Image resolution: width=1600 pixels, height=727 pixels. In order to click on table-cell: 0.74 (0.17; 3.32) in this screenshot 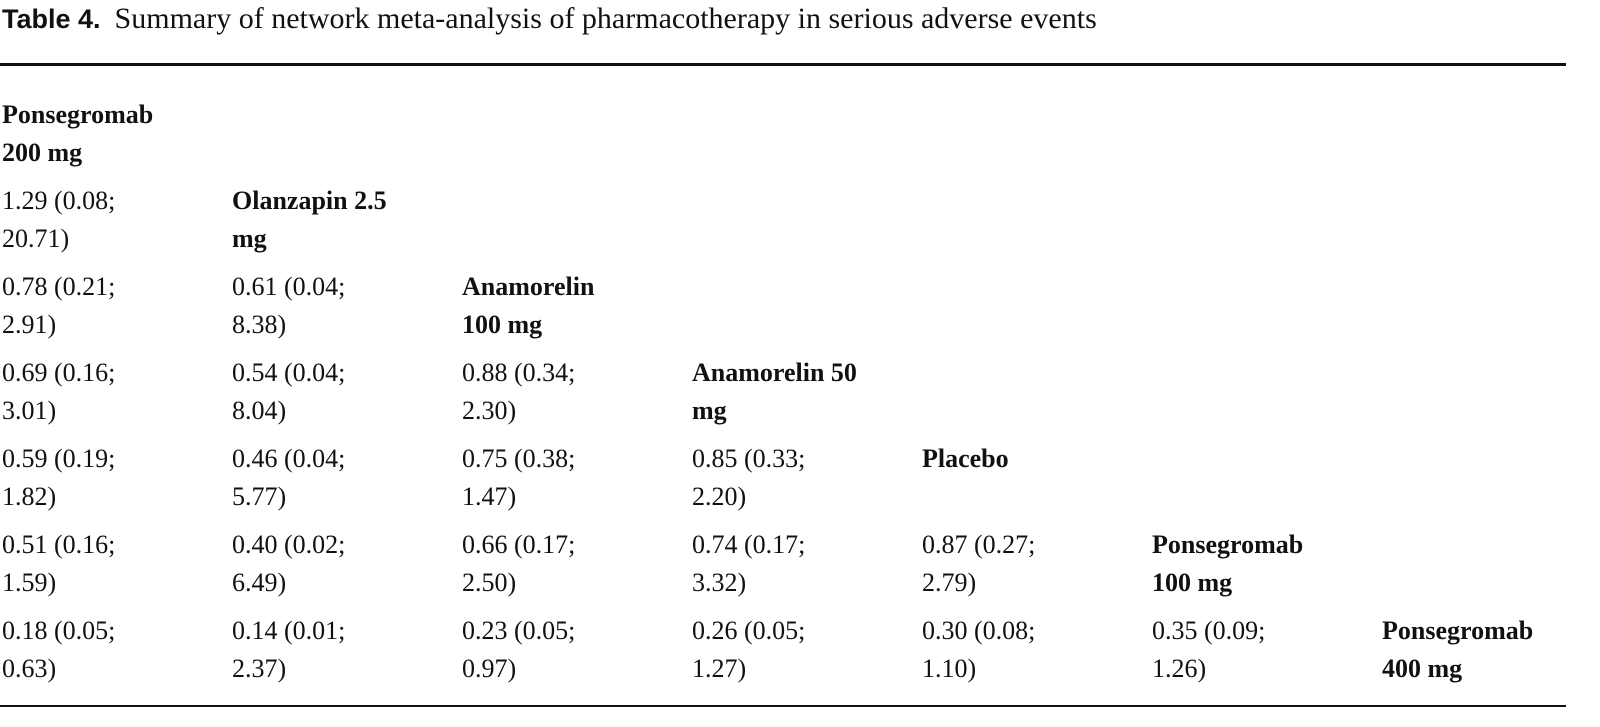, I will do `click(807, 569)`.